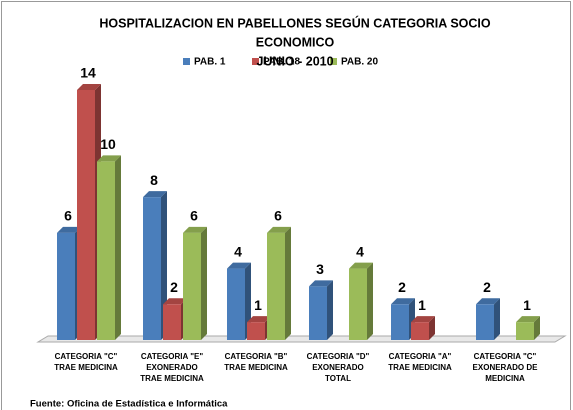  I want to click on data-label: 10, so click(108, 144).